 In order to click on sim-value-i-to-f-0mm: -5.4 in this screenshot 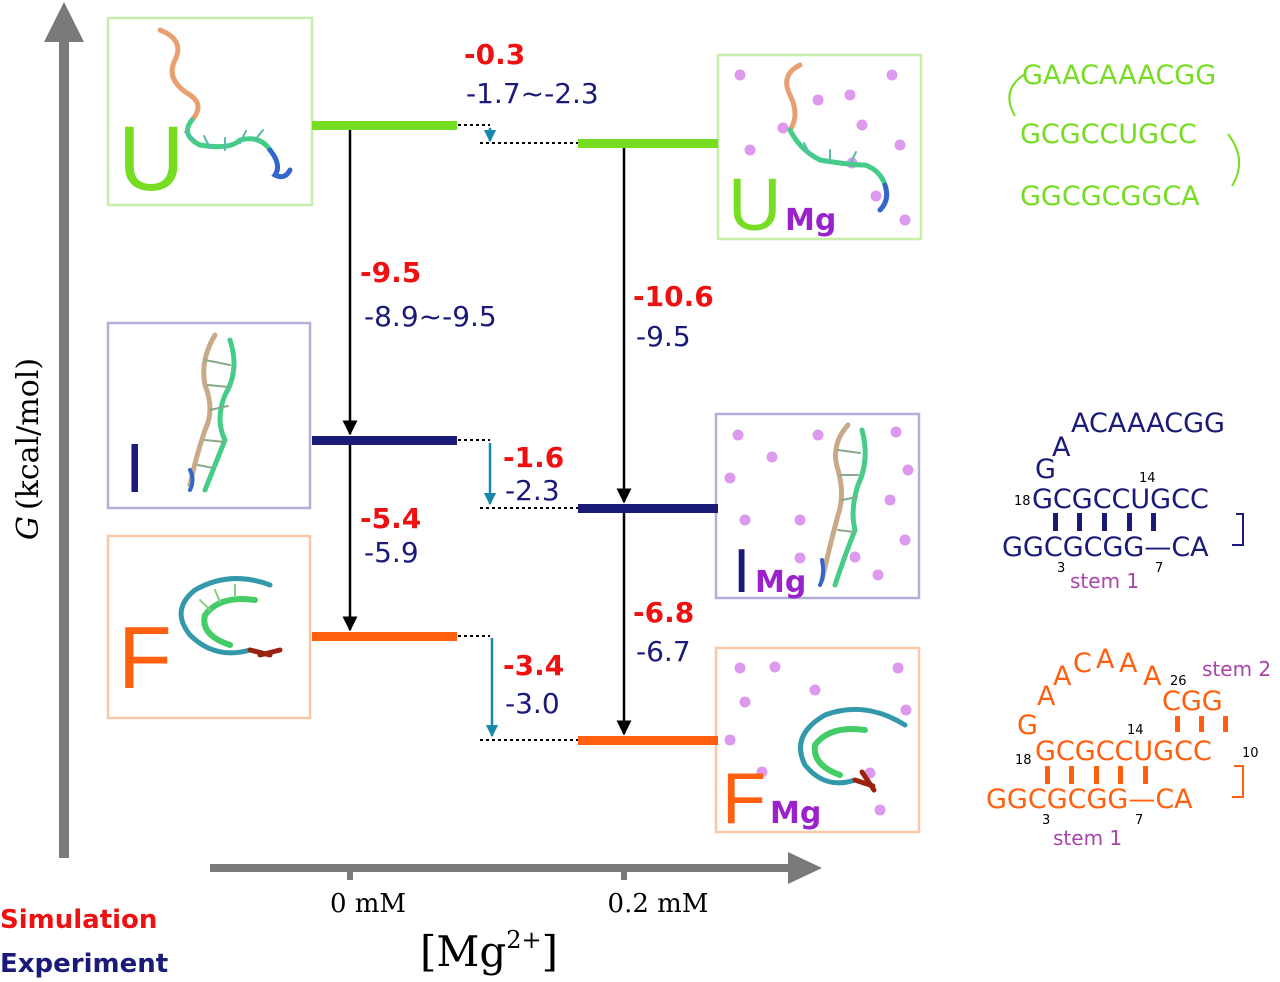, I will do `click(390, 518)`.